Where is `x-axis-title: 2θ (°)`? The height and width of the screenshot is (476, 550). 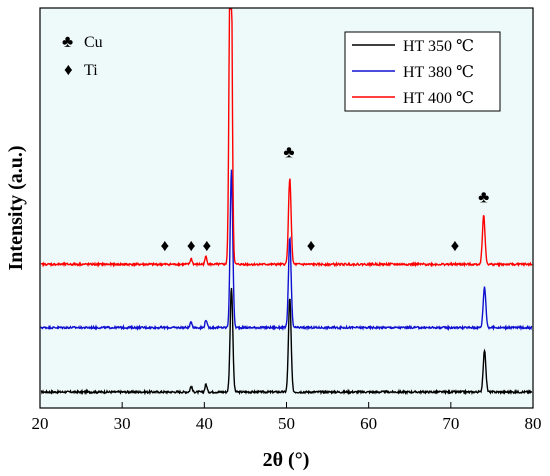 x-axis-title: 2θ (°) is located at coordinates (286, 460).